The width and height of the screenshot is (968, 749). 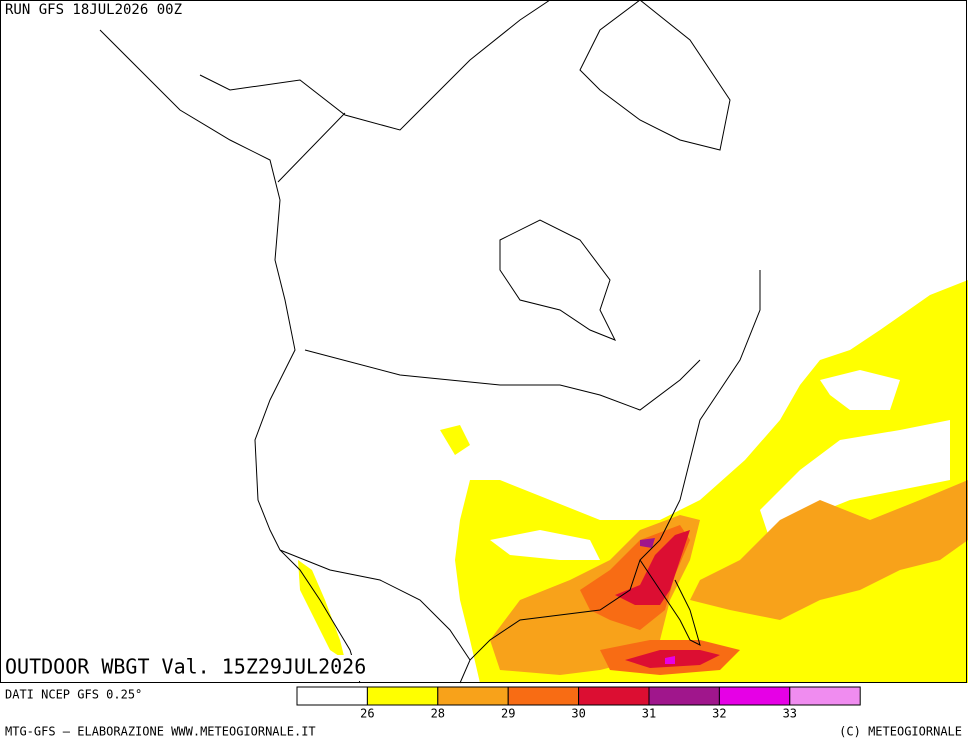 I want to click on run-label: RUN GFS 18JUL2026 00Z, so click(x=93, y=10).